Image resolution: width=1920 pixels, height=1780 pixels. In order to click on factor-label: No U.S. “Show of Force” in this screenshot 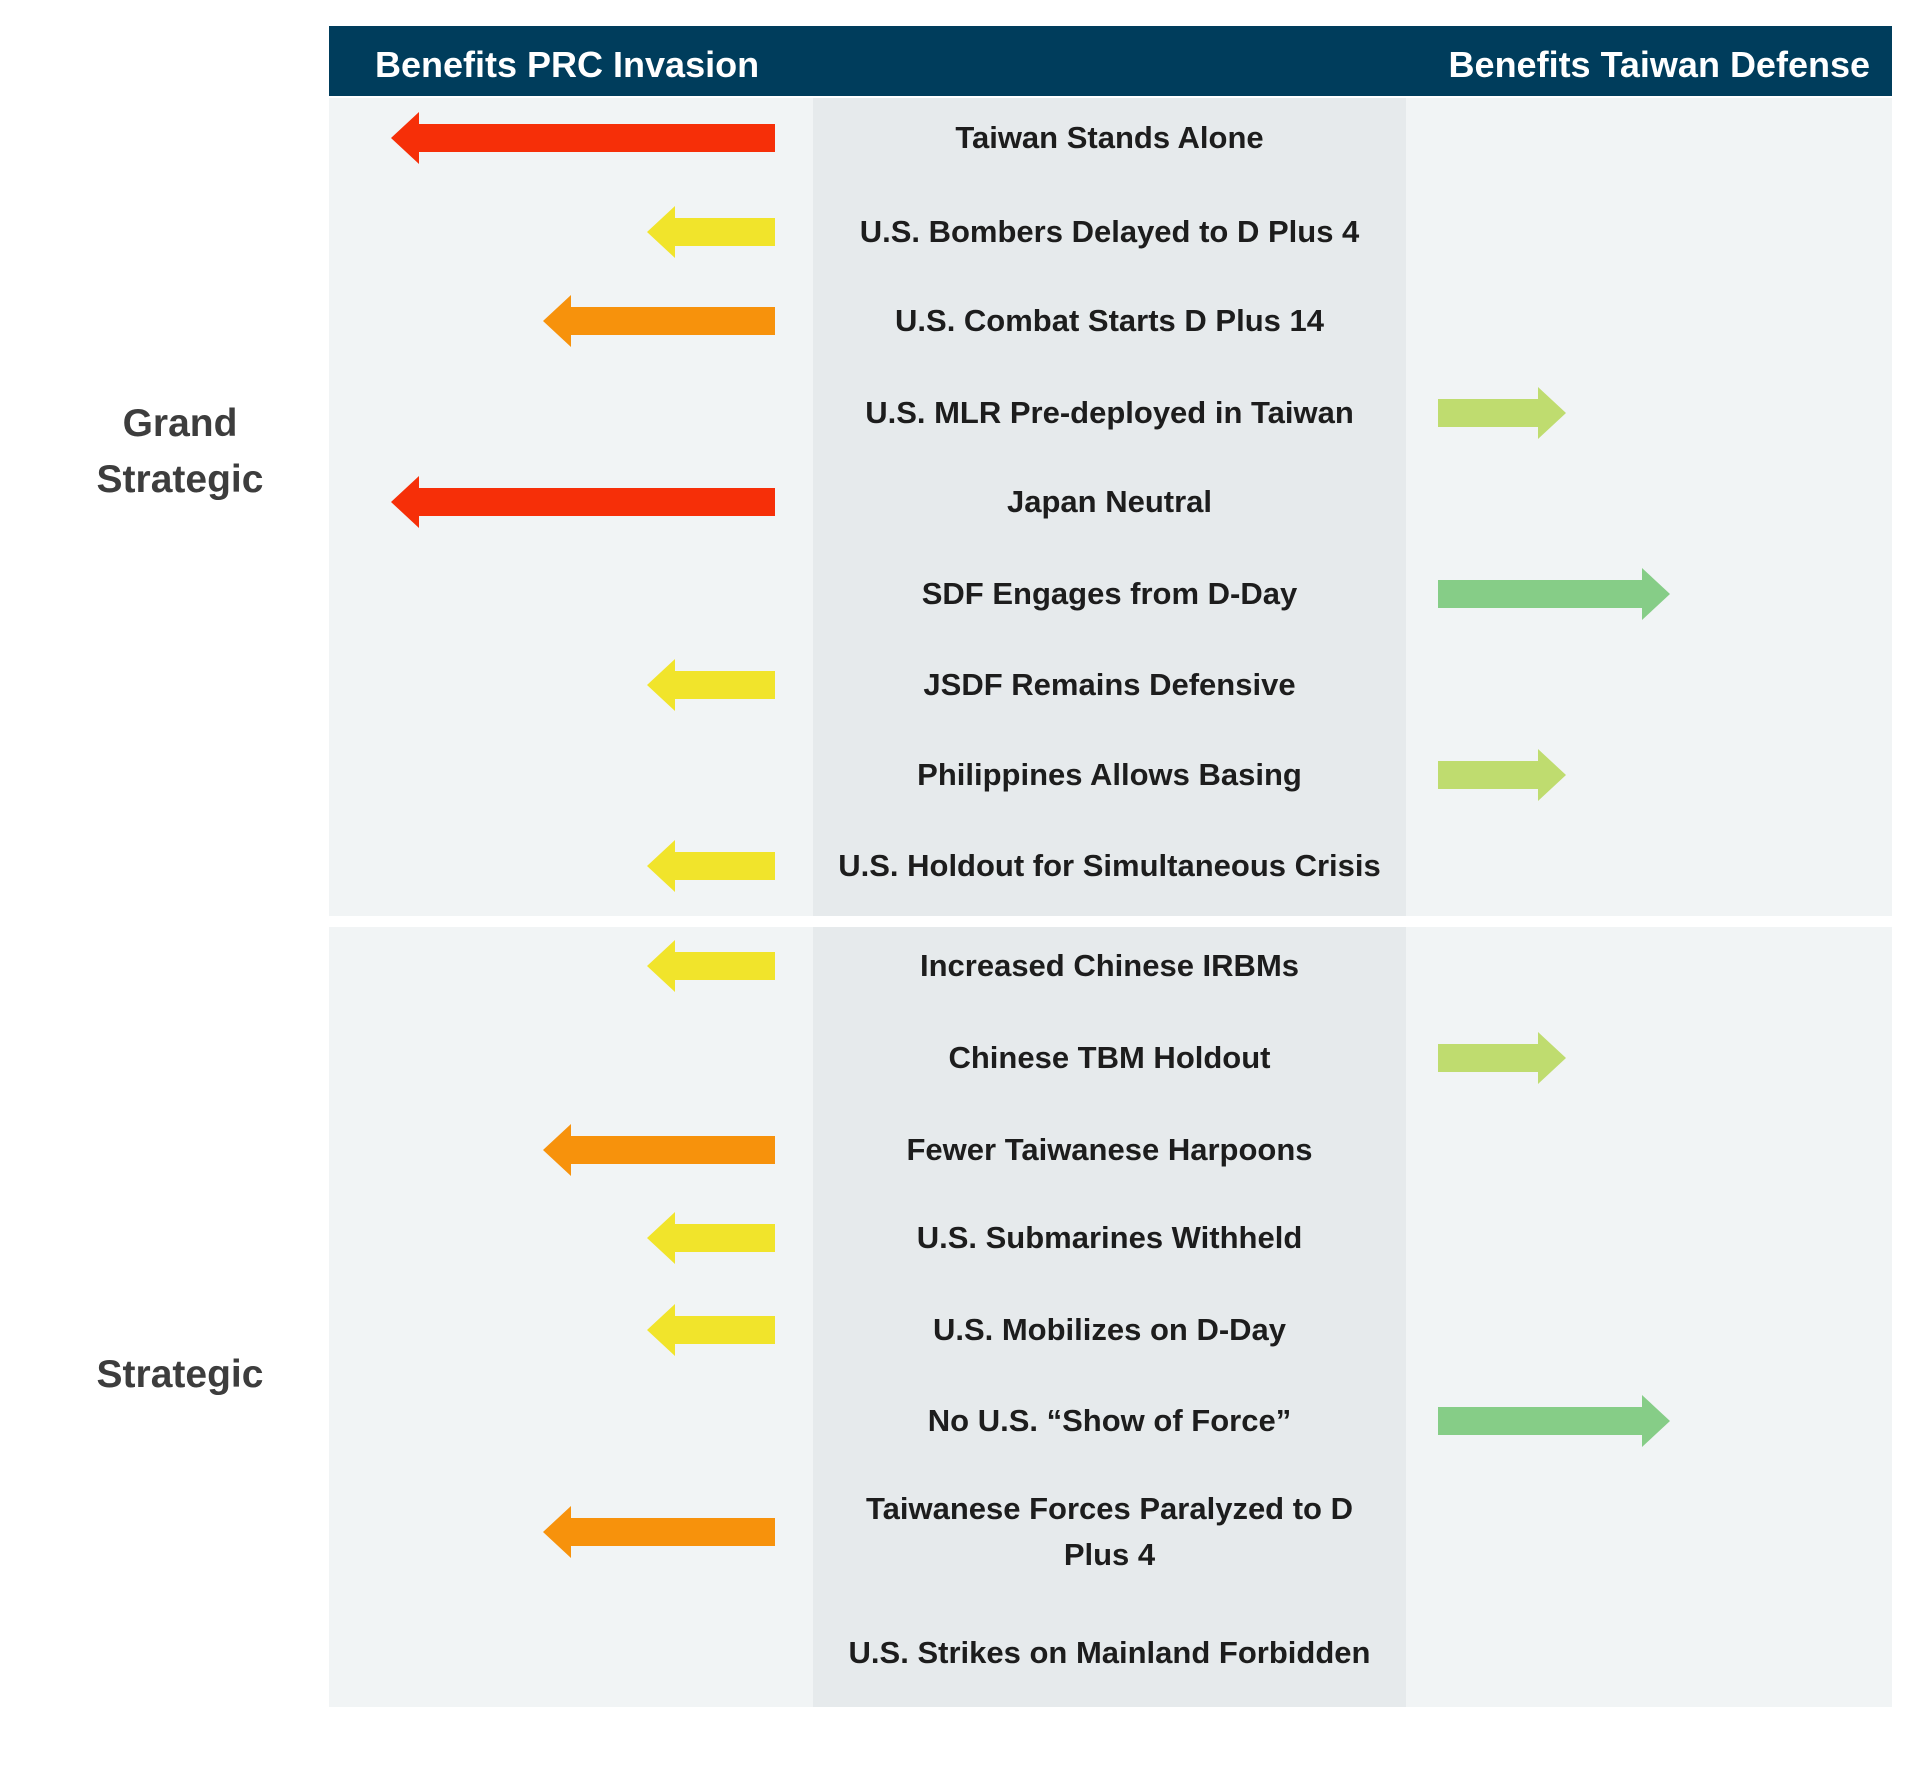, I will do `click(1109, 1420)`.